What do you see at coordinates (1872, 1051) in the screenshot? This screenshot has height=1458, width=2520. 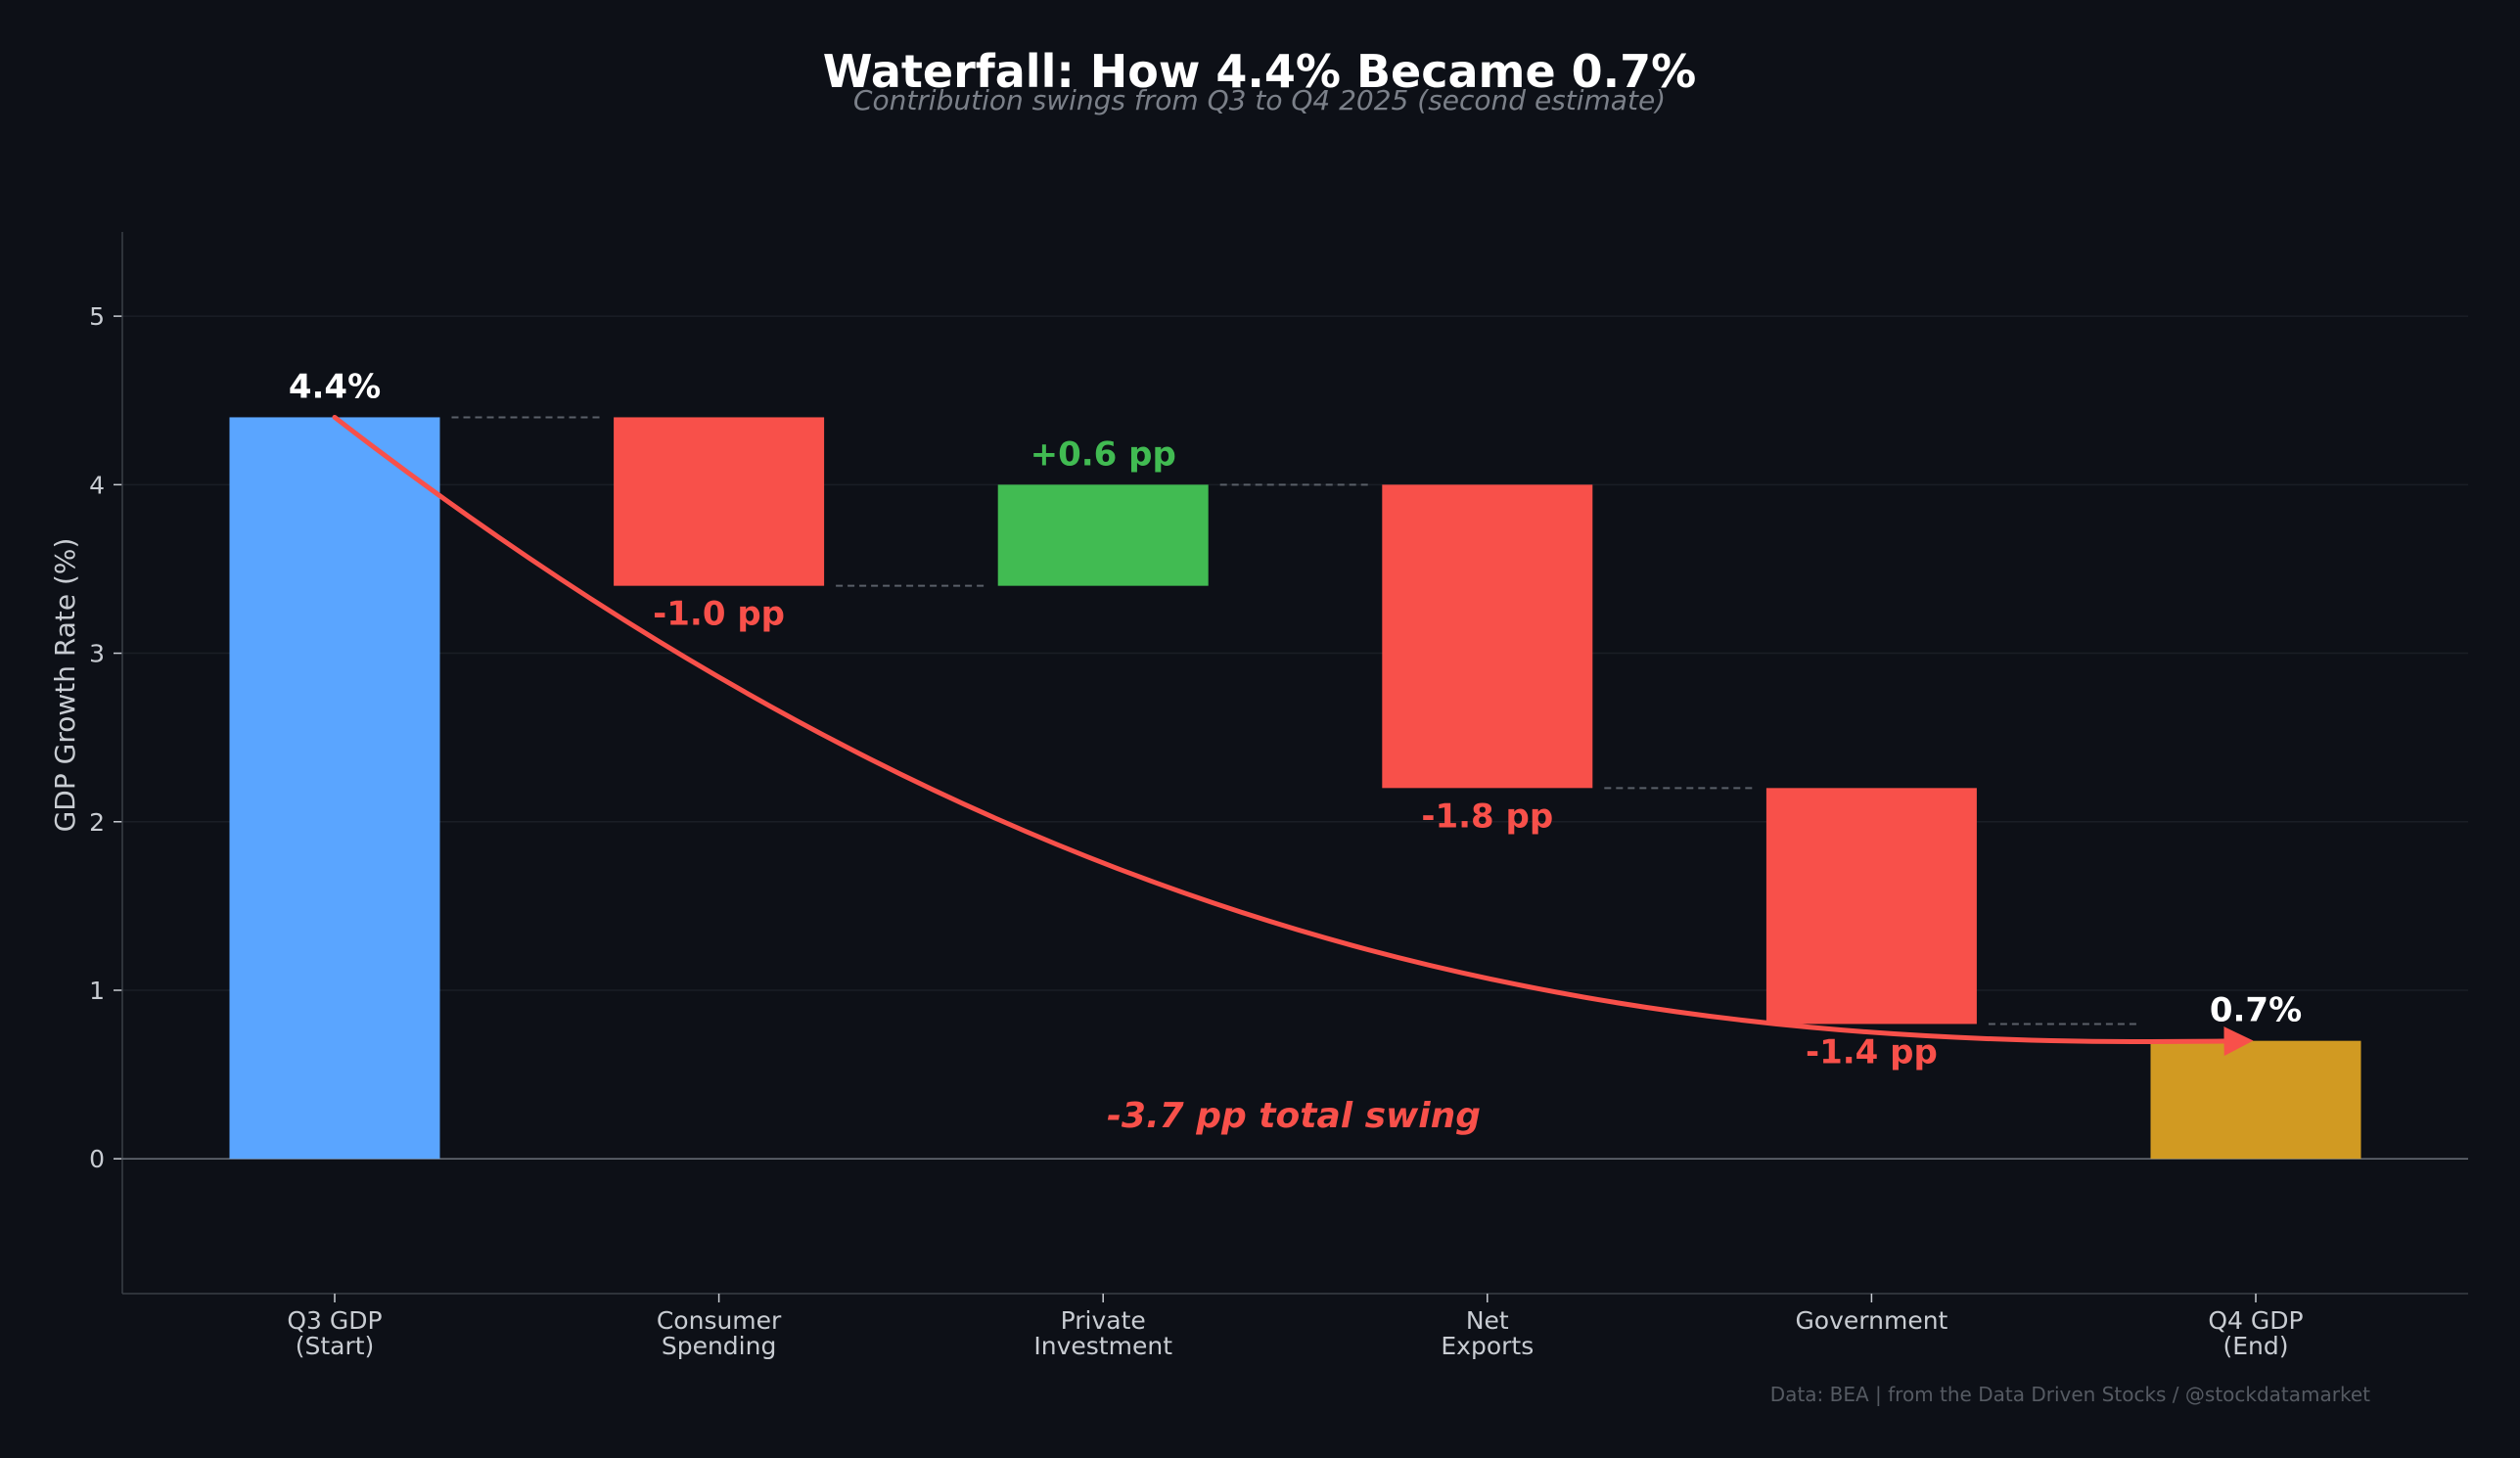 I see `bar-value-label: -1.4 pp` at bounding box center [1872, 1051].